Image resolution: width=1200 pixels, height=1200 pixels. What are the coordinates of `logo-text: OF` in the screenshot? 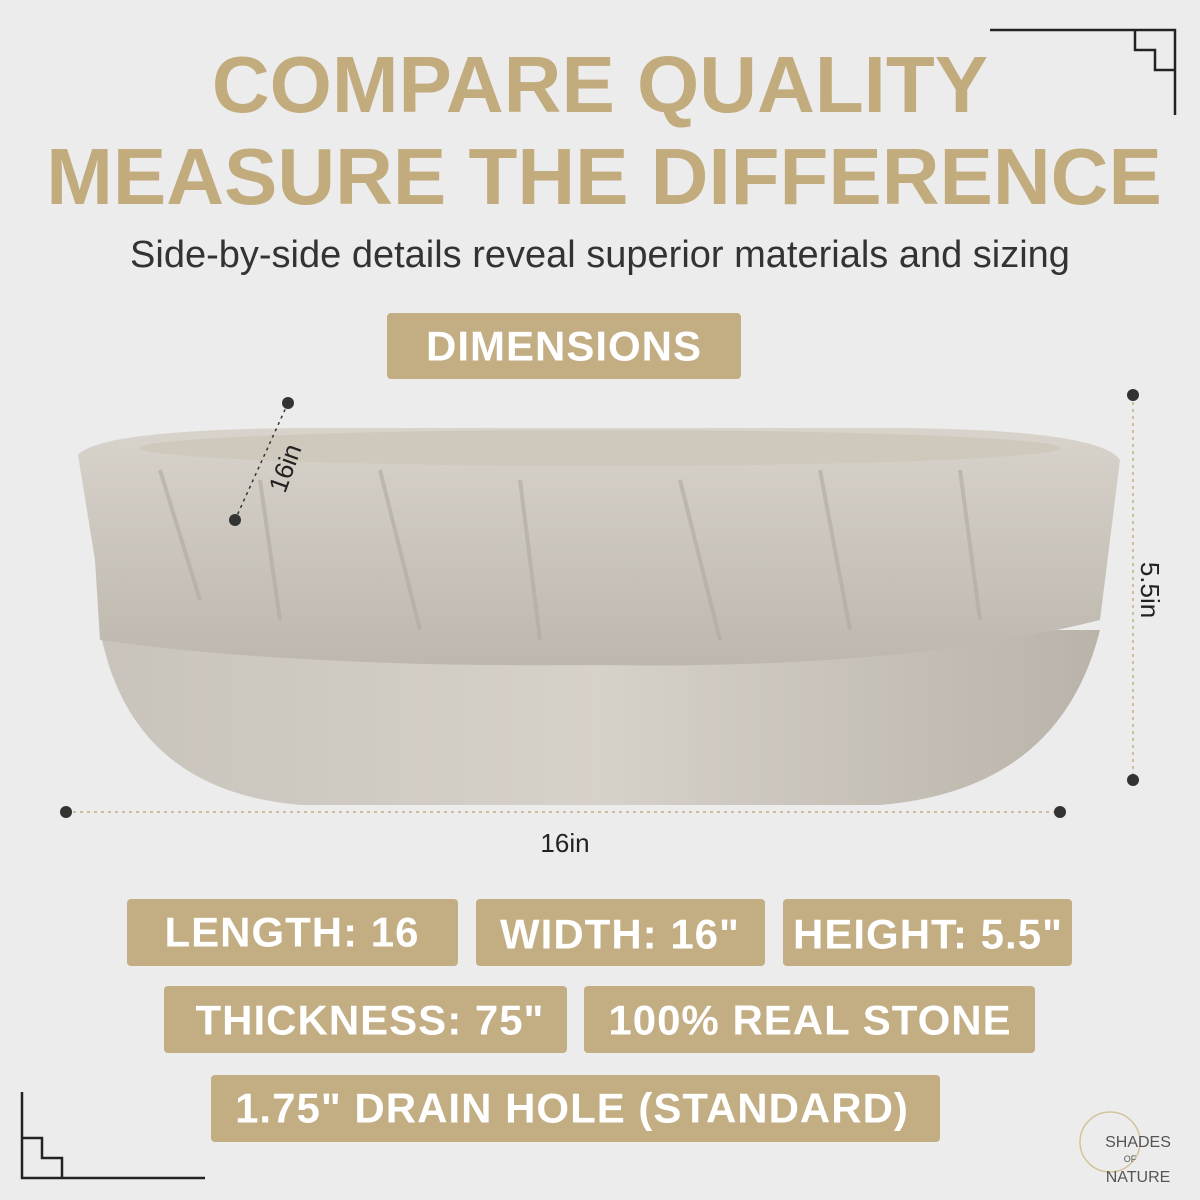 It's located at (1130, 1159).